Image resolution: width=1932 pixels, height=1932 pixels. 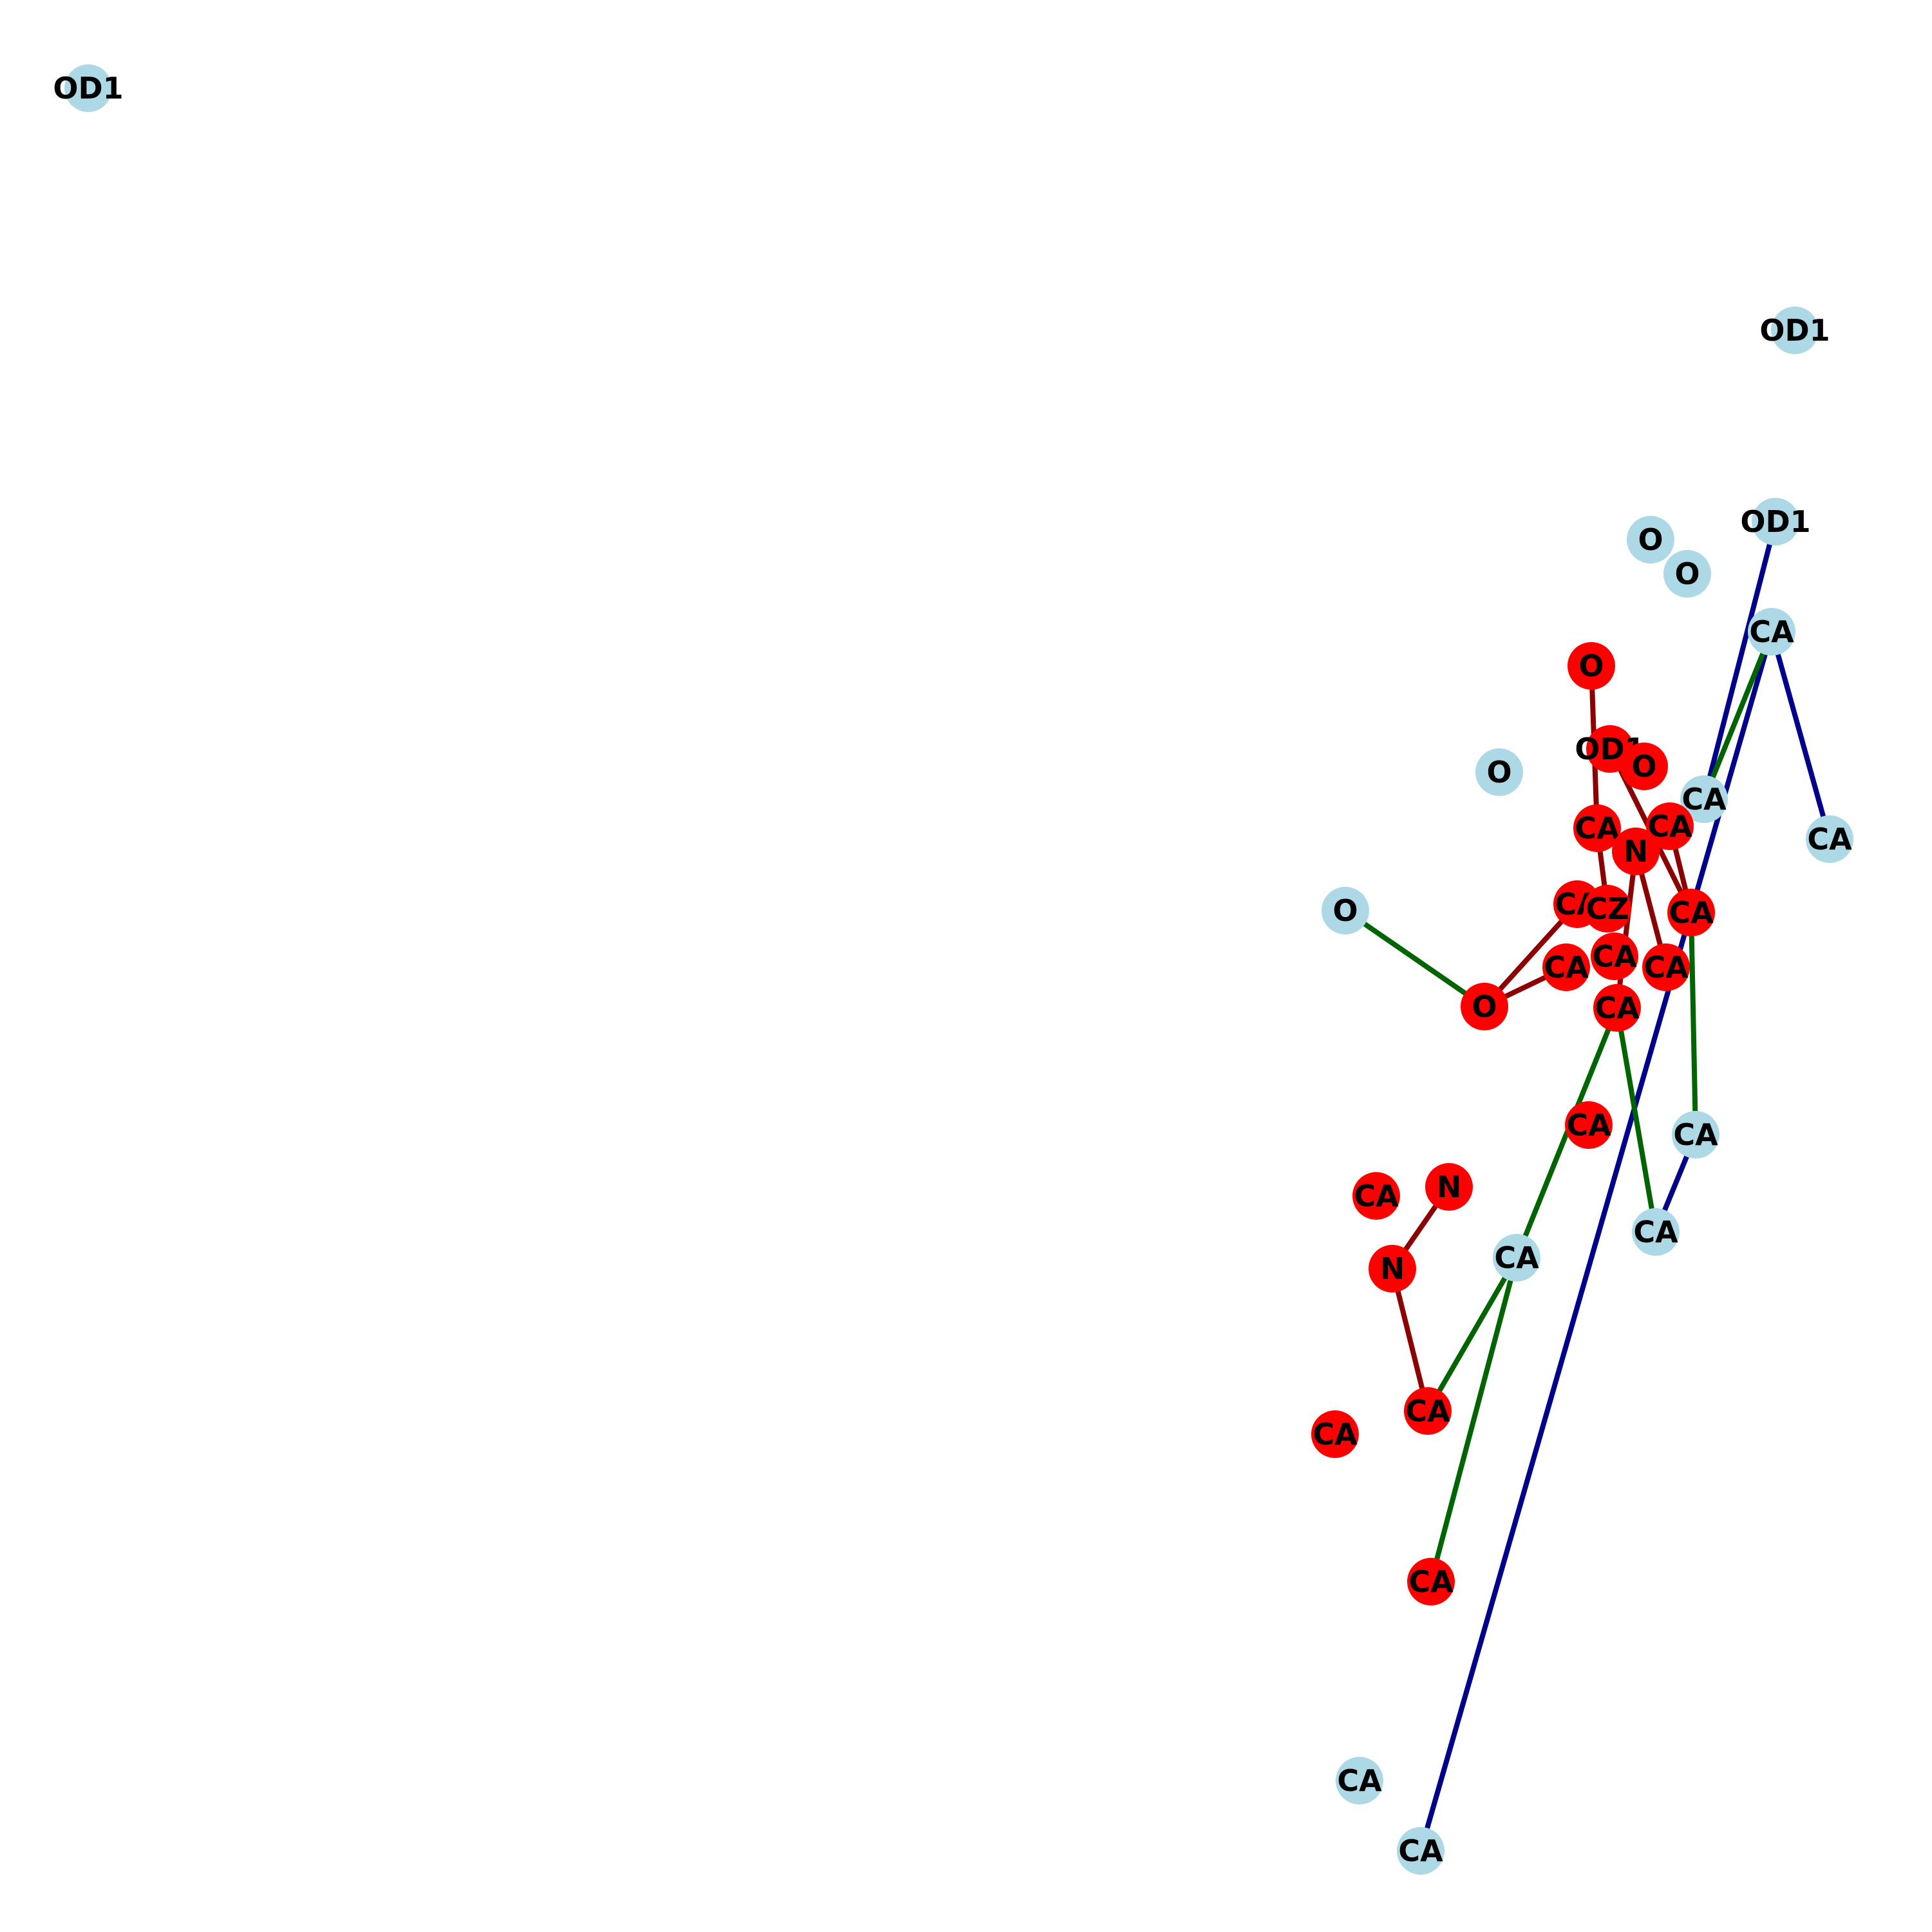 I want to click on edge-n28-n11, so click(x=1636, y=1120).